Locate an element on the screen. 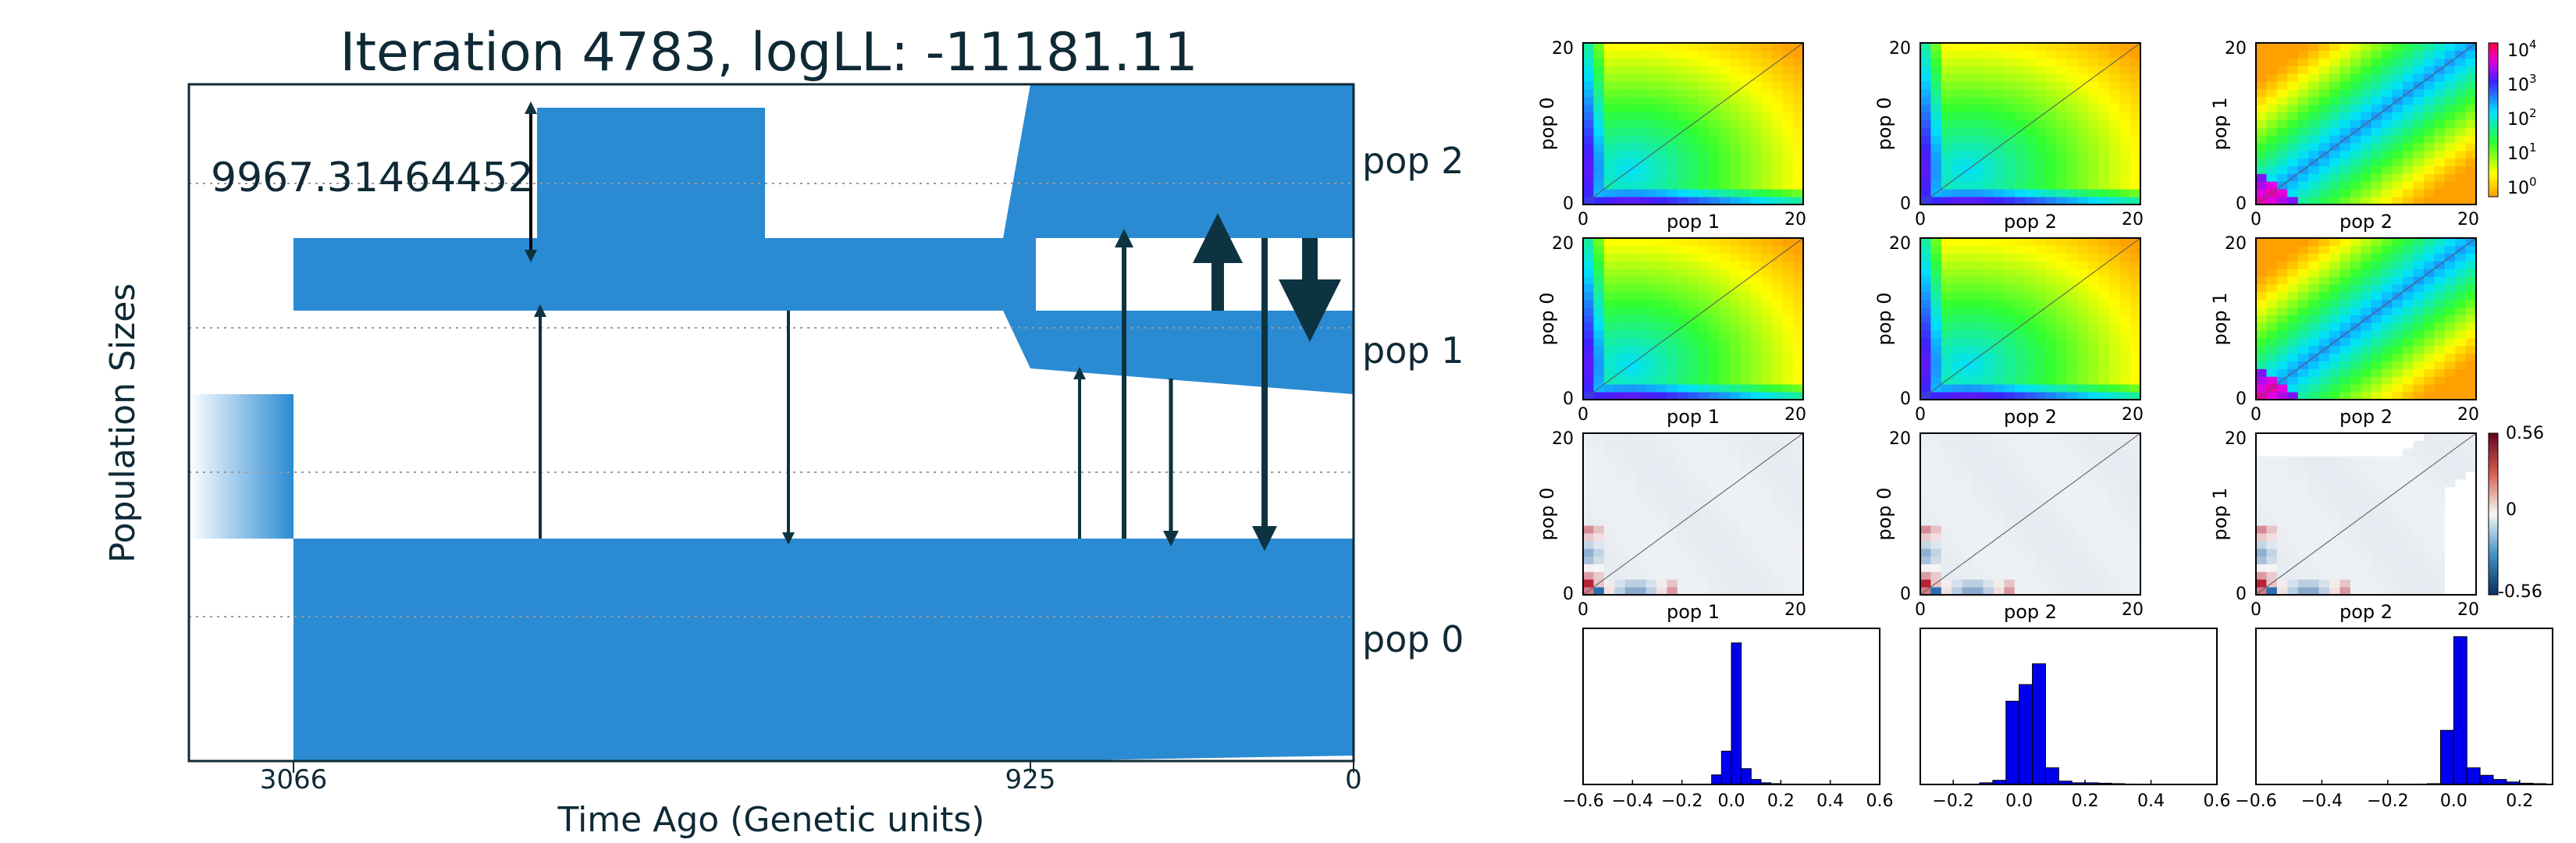 This screenshot has height=843, width=2576. colorbar-tick-label: 0 is located at coordinates (2511, 510).